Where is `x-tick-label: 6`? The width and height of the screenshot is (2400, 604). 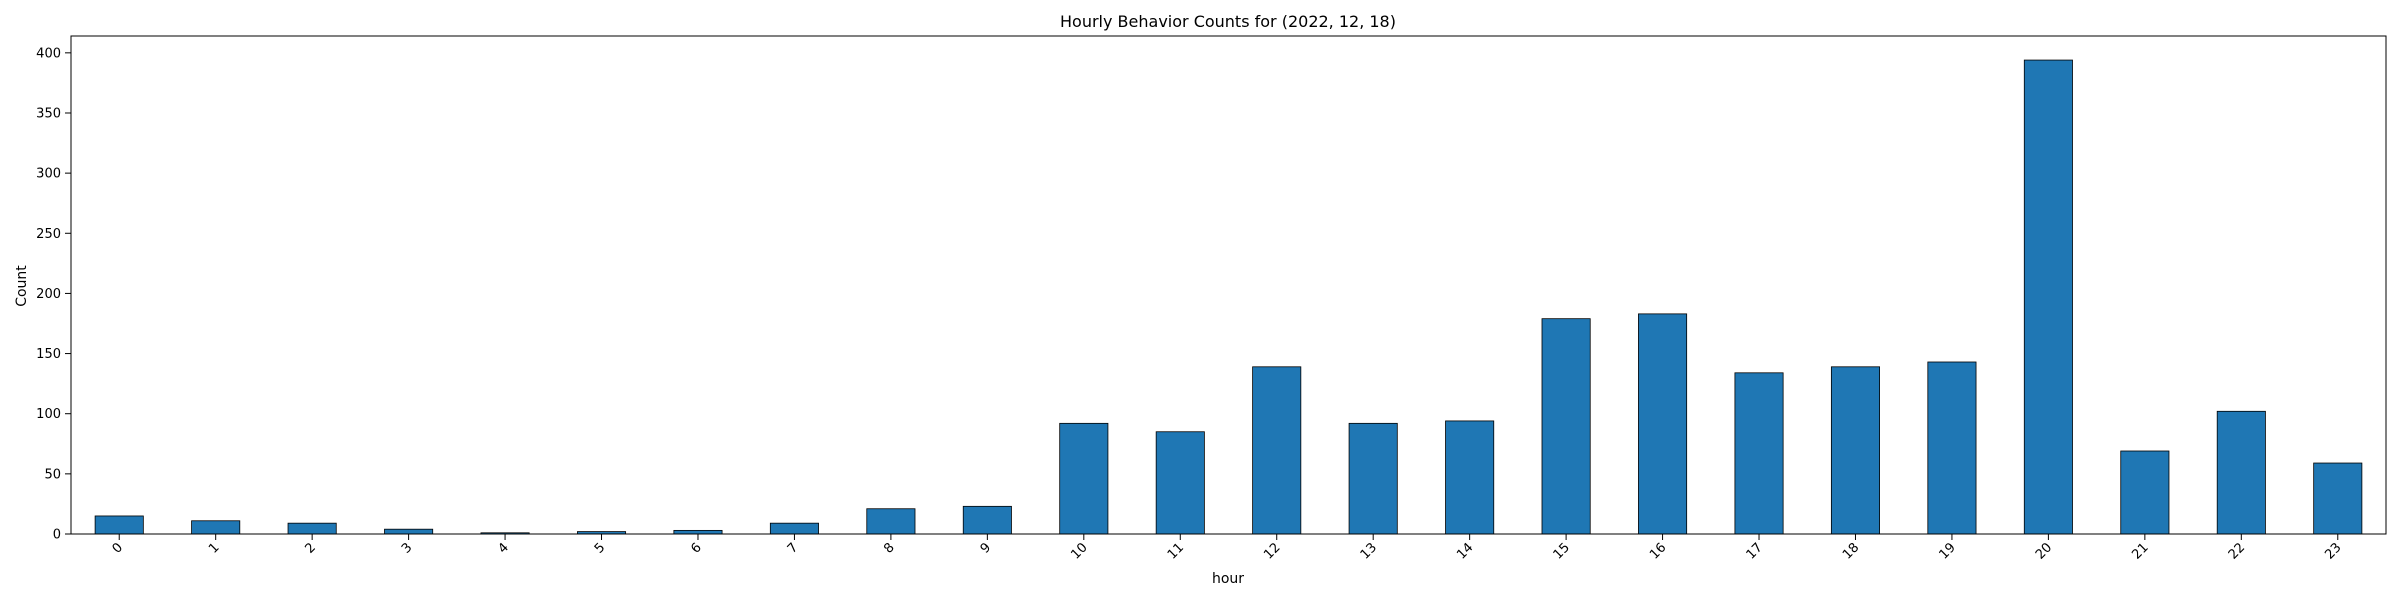 x-tick-label: 6 is located at coordinates (696, 548).